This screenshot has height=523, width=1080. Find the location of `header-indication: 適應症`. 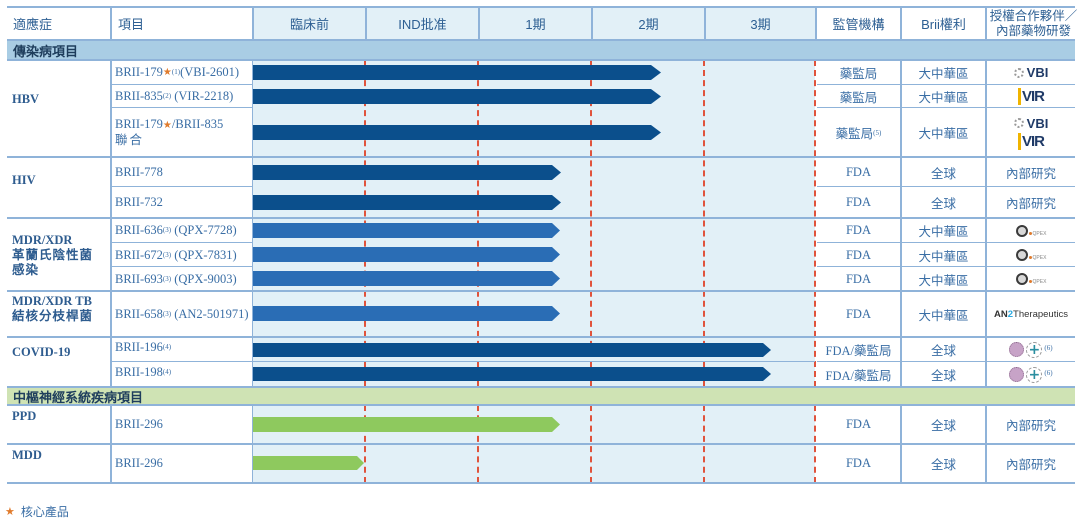

header-indication: 適應症 is located at coordinates (58, 23).